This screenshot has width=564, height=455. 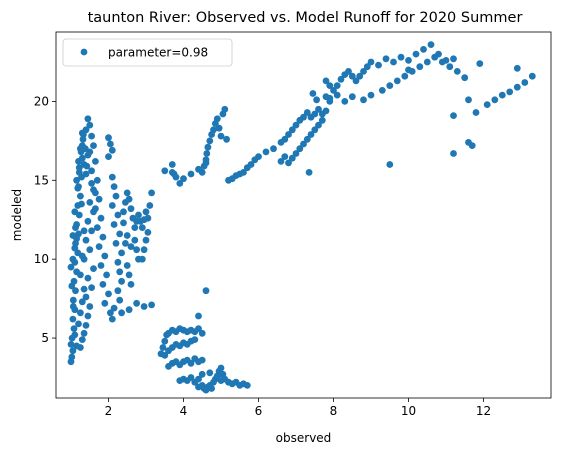 What do you see at coordinates (298, 408) in the screenshot?
I see `x-axis-ticks: 2 4 6 8 10 12` at bounding box center [298, 408].